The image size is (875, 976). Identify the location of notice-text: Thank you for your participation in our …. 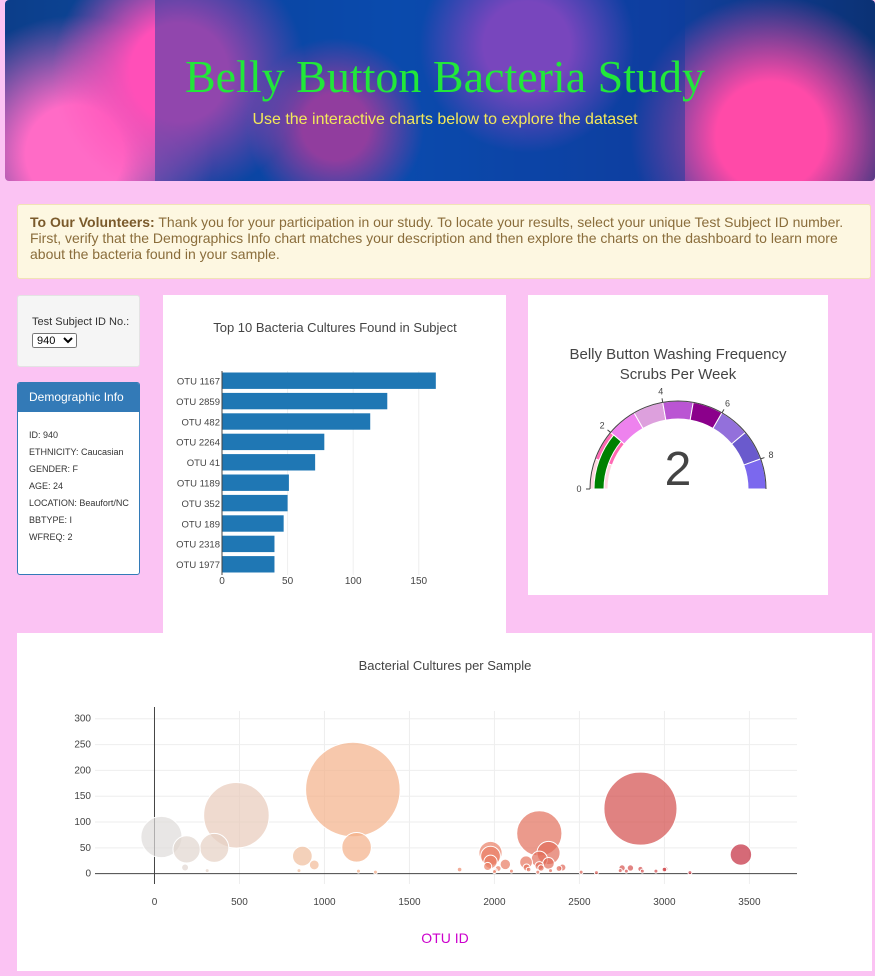
(437, 238).